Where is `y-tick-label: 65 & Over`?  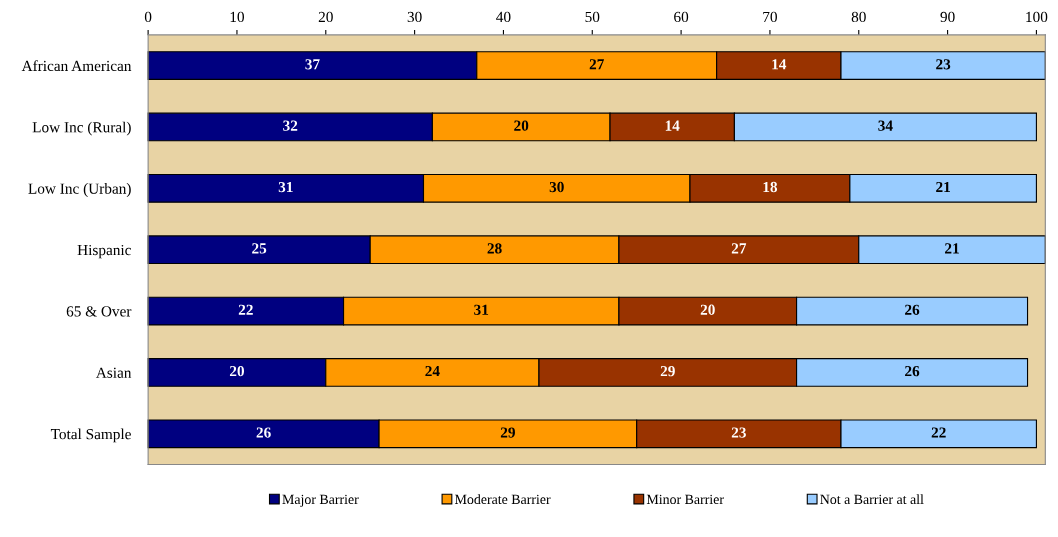
y-tick-label: 65 & Over is located at coordinates (99, 311).